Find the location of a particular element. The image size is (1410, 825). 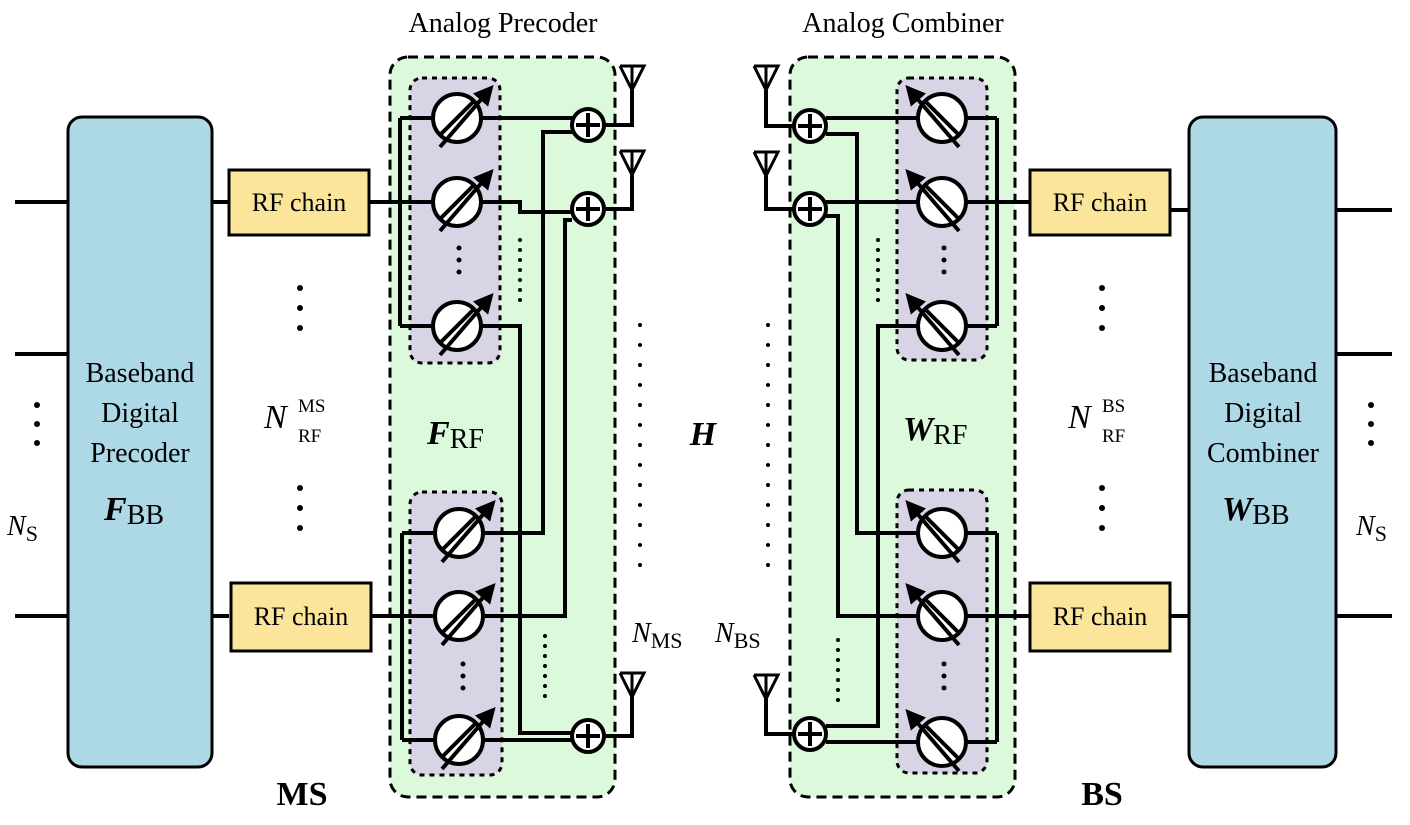

ms-rf-dots is located at coordinates (300, 408).